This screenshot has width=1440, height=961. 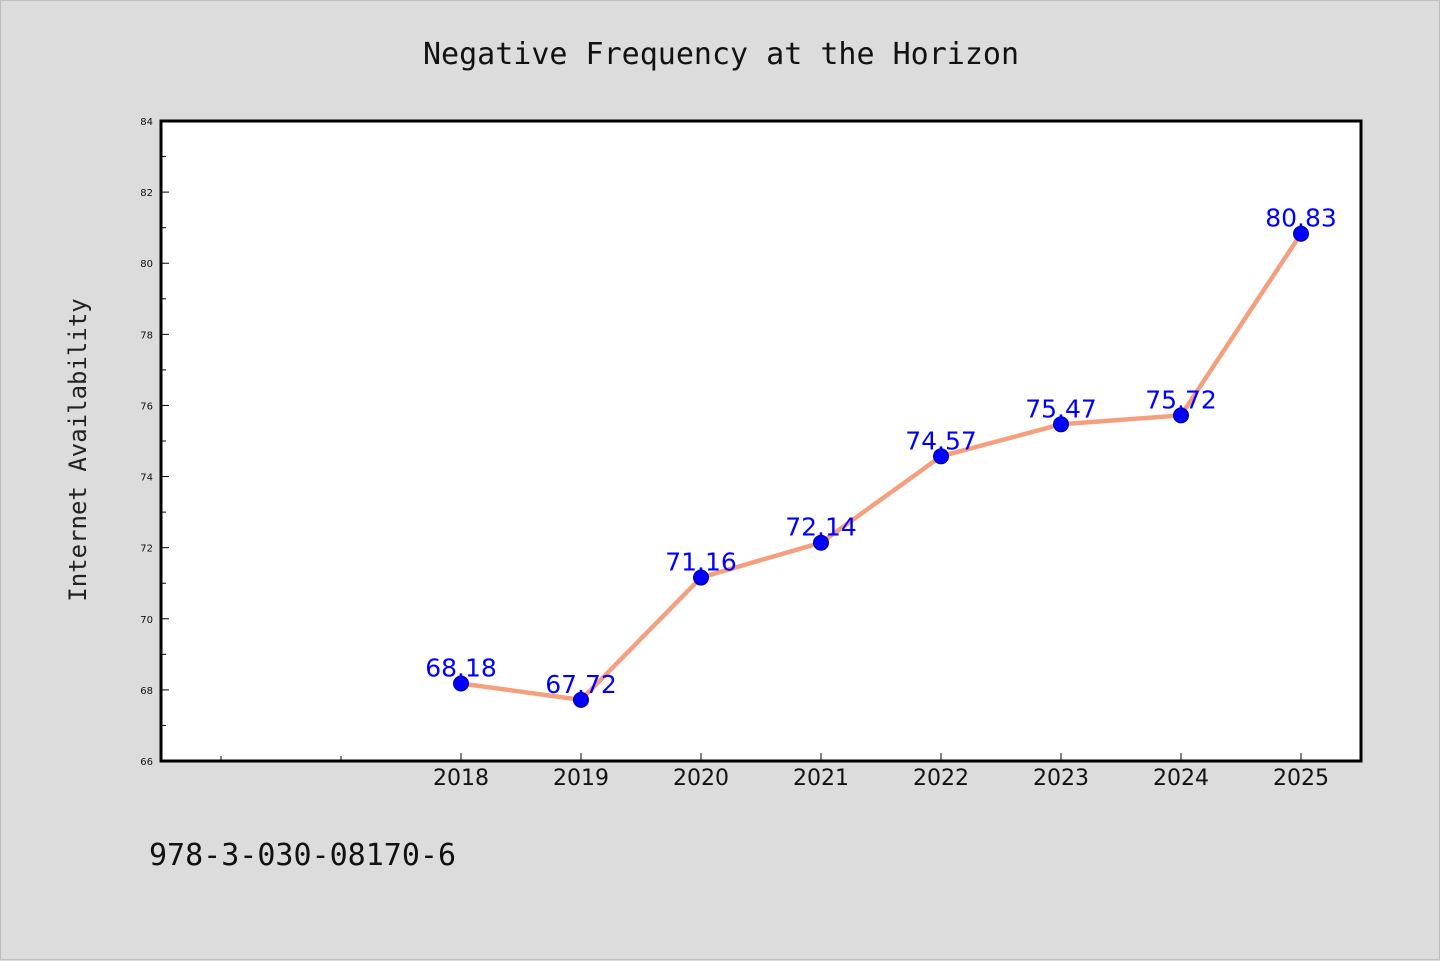 What do you see at coordinates (821, 527) in the screenshot?
I see `data-label: 72.14` at bounding box center [821, 527].